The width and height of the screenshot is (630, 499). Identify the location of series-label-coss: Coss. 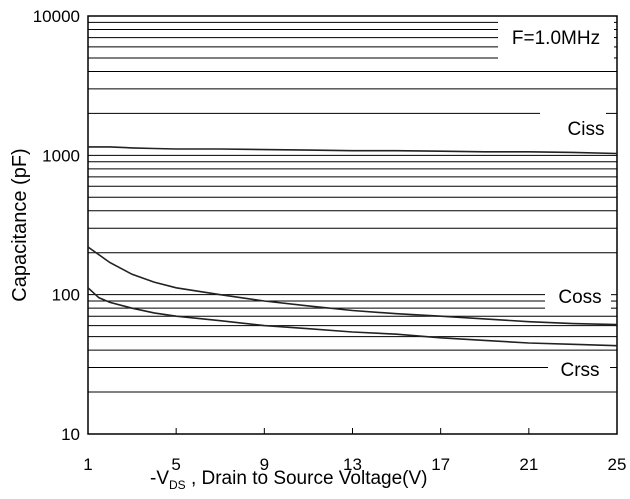
(579, 297).